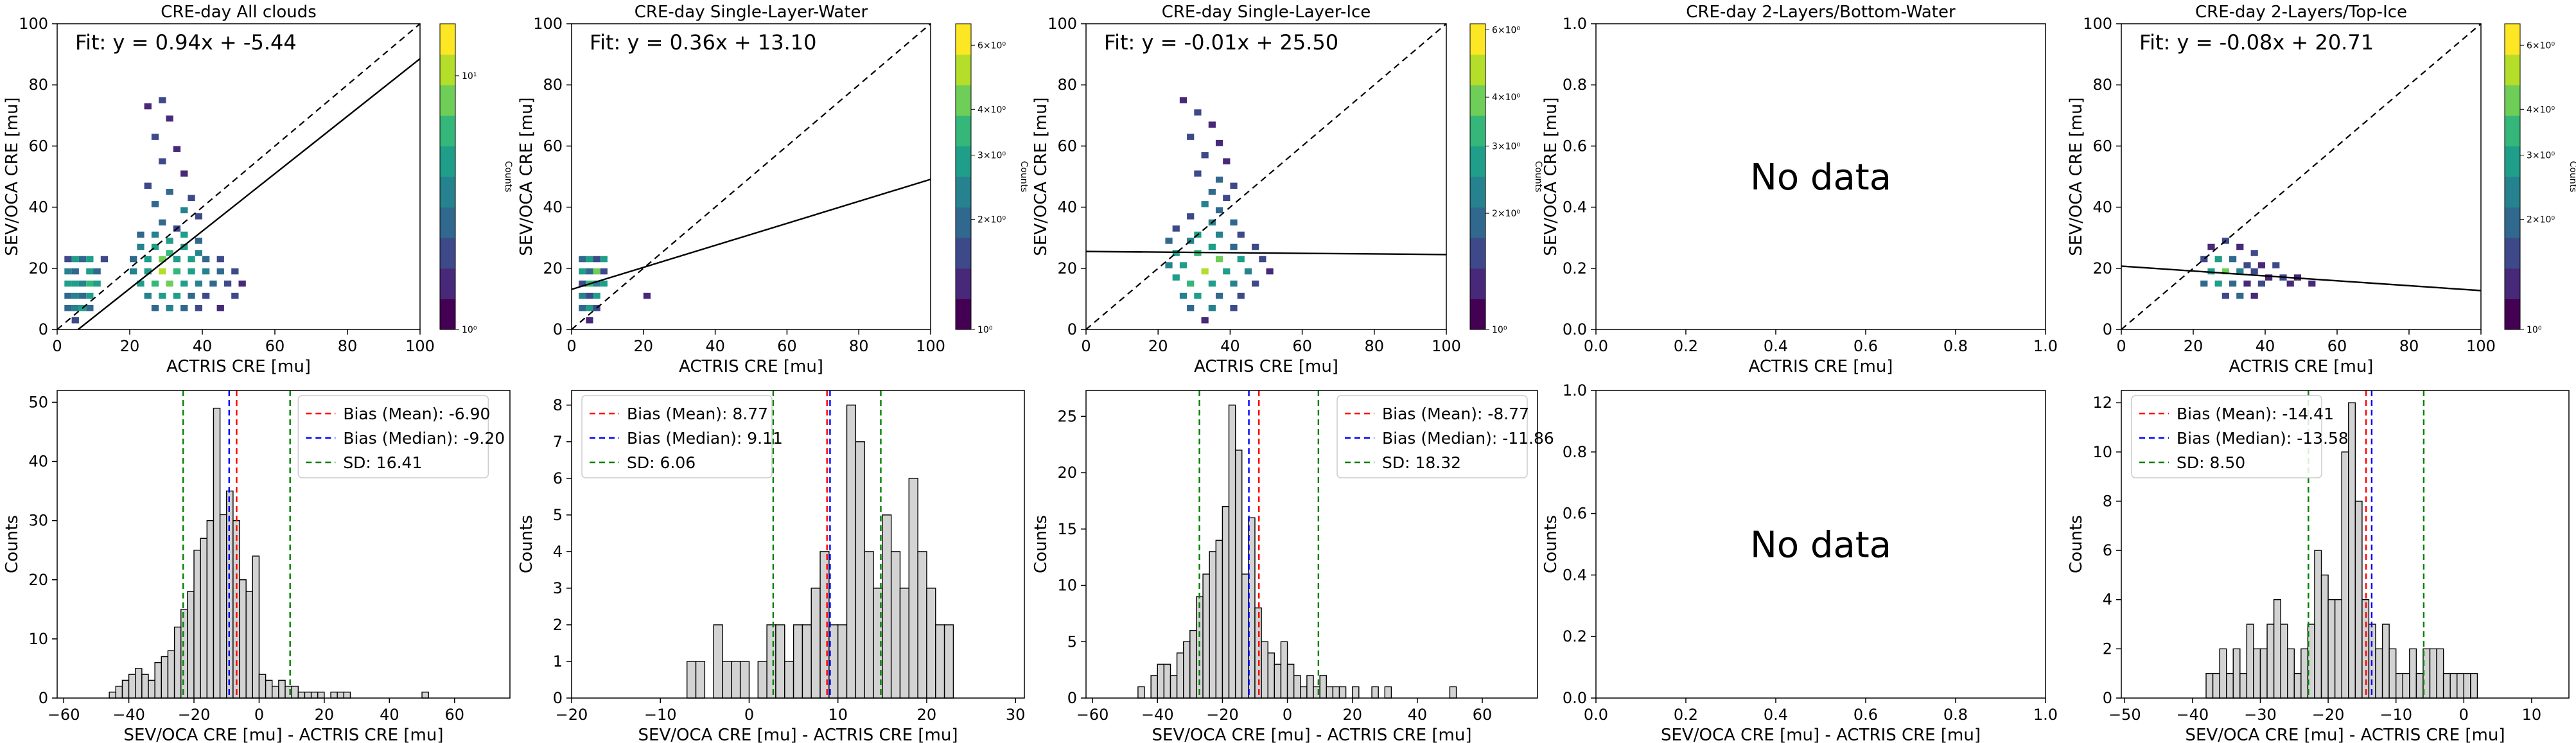  What do you see at coordinates (38, 85) in the screenshot?
I see `y-tick-label: 80` at bounding box center [38, 85].